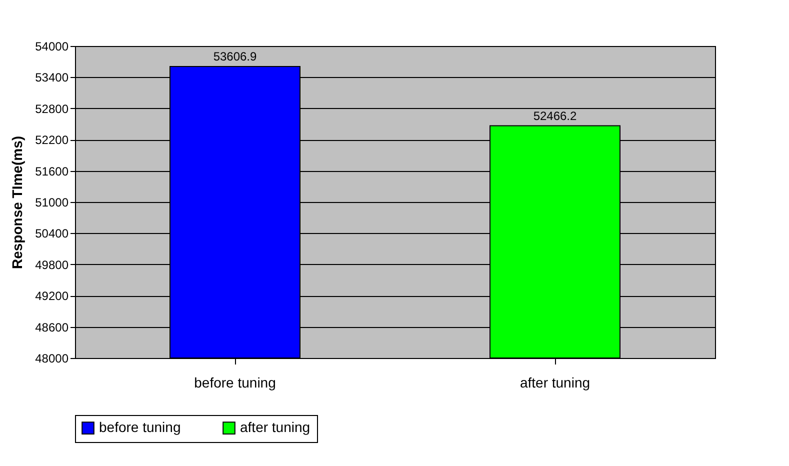 The width and height of the screenshot is (789, 466). Describe the element at coordinates (17, 203) in the screenshot. I see `y-axis-title: Response TIme(ms)` at that location.